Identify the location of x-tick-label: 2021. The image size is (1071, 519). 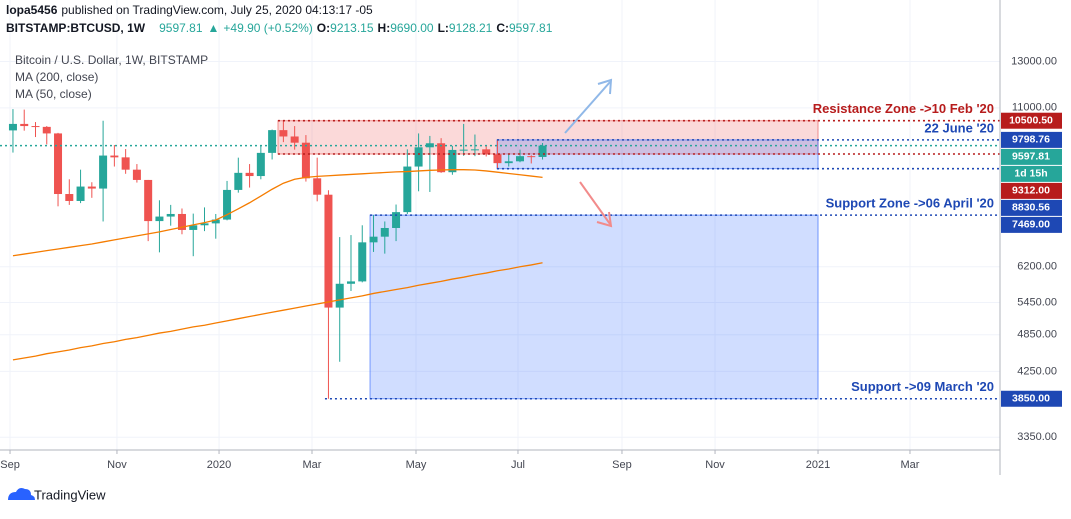
(818, 465).